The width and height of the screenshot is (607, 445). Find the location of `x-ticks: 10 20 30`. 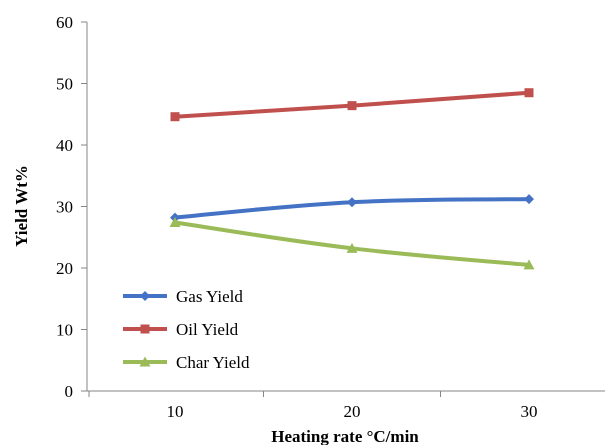

x-ticks: 10 20 30 is located at coordinates (313, 406).